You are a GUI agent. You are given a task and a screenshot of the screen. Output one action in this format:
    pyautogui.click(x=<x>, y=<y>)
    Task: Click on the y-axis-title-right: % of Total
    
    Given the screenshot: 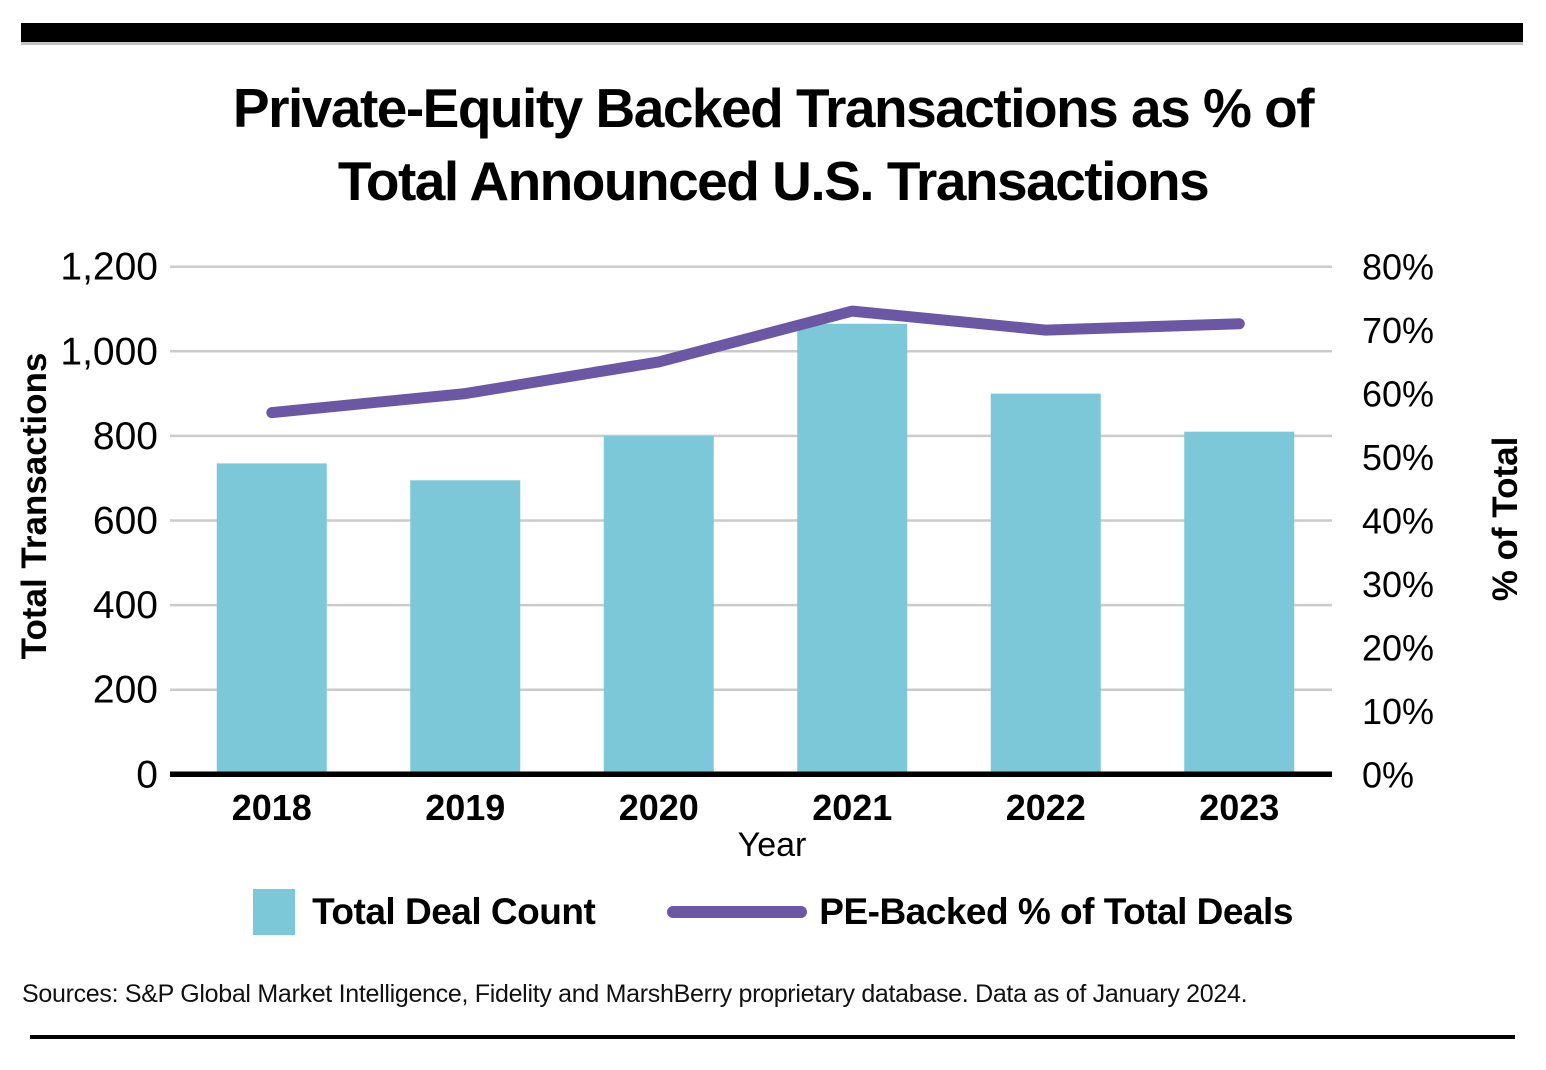 What is the action you would take?
    pyautogui.click(x=1505, y=519)
    